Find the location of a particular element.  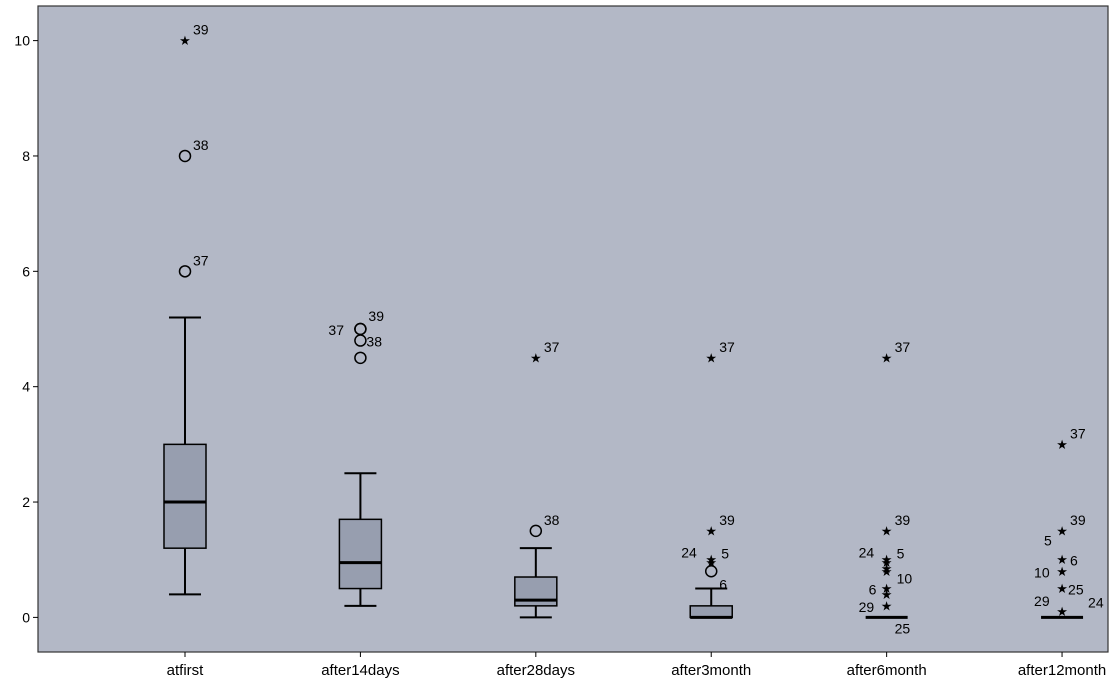

box-after14days is located at coordinates (360, 539).